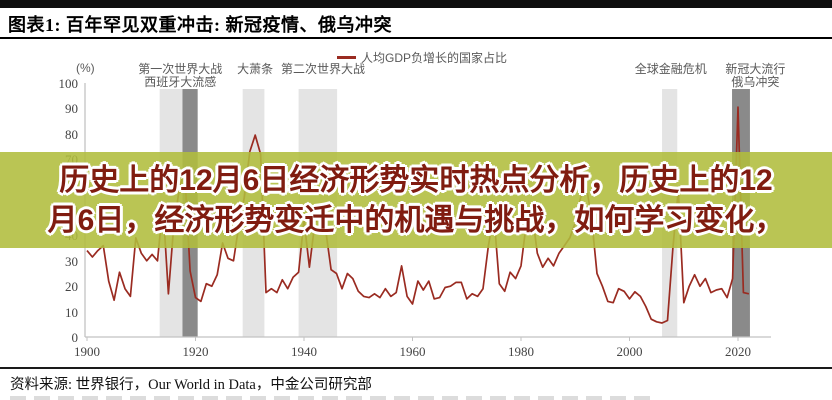  I want to click on x-tick-label: 1940, so click(304, 351).